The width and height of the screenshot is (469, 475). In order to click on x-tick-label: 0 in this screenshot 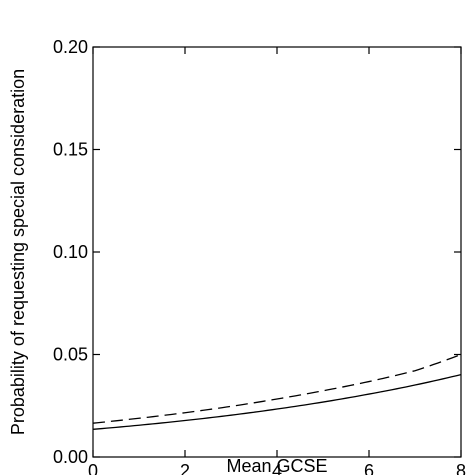, I will do `click(93, 468)`.